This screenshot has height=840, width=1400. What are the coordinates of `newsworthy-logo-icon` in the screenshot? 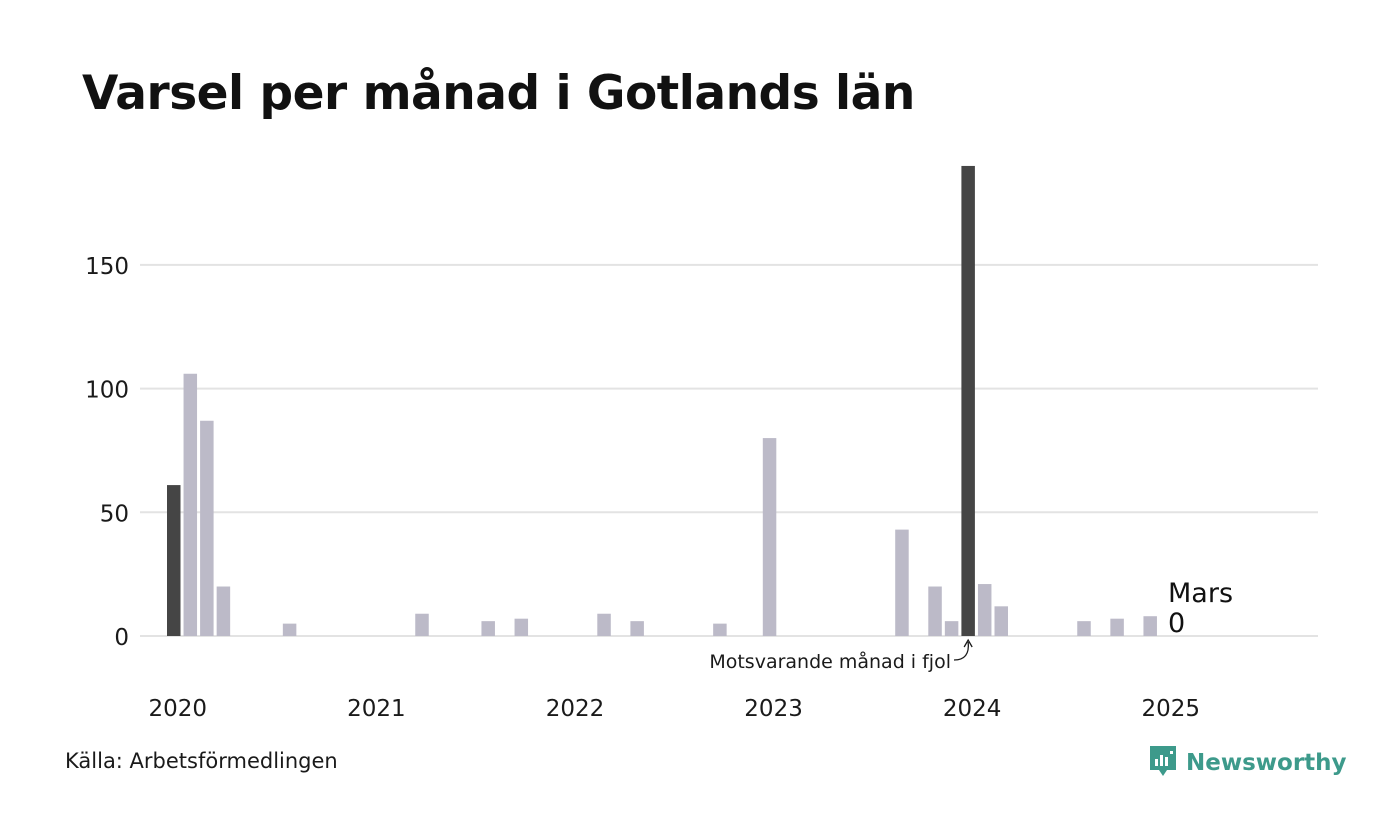 It's located at (1163, 763).